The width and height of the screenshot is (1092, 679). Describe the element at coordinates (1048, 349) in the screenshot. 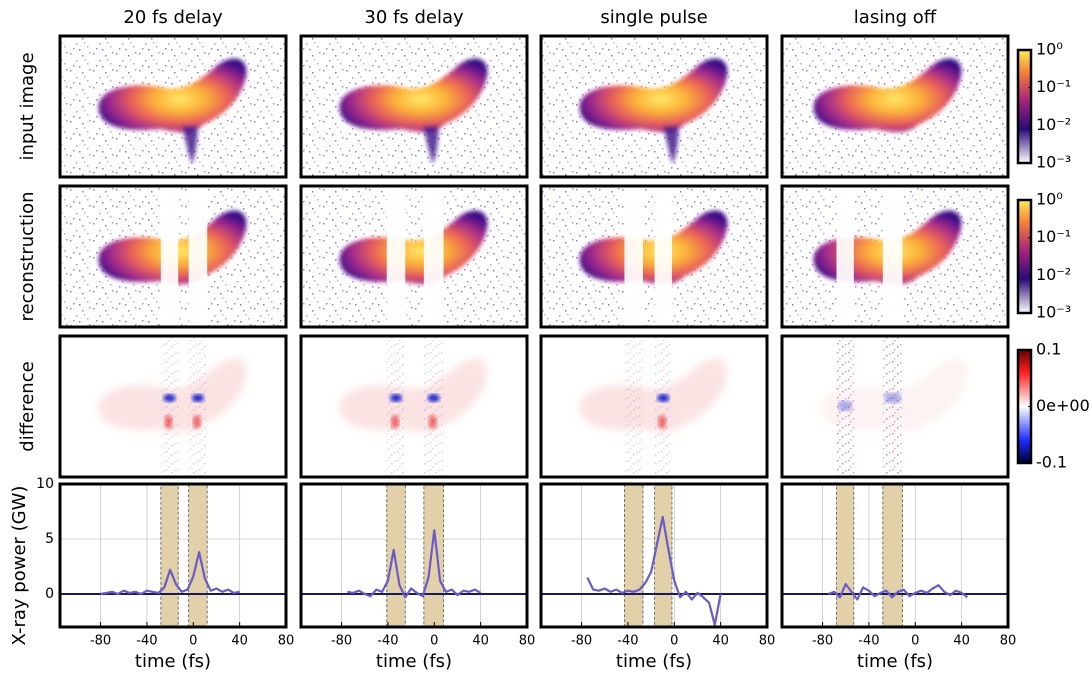

I see `colorbar-tick-label: 0.1` at that location.